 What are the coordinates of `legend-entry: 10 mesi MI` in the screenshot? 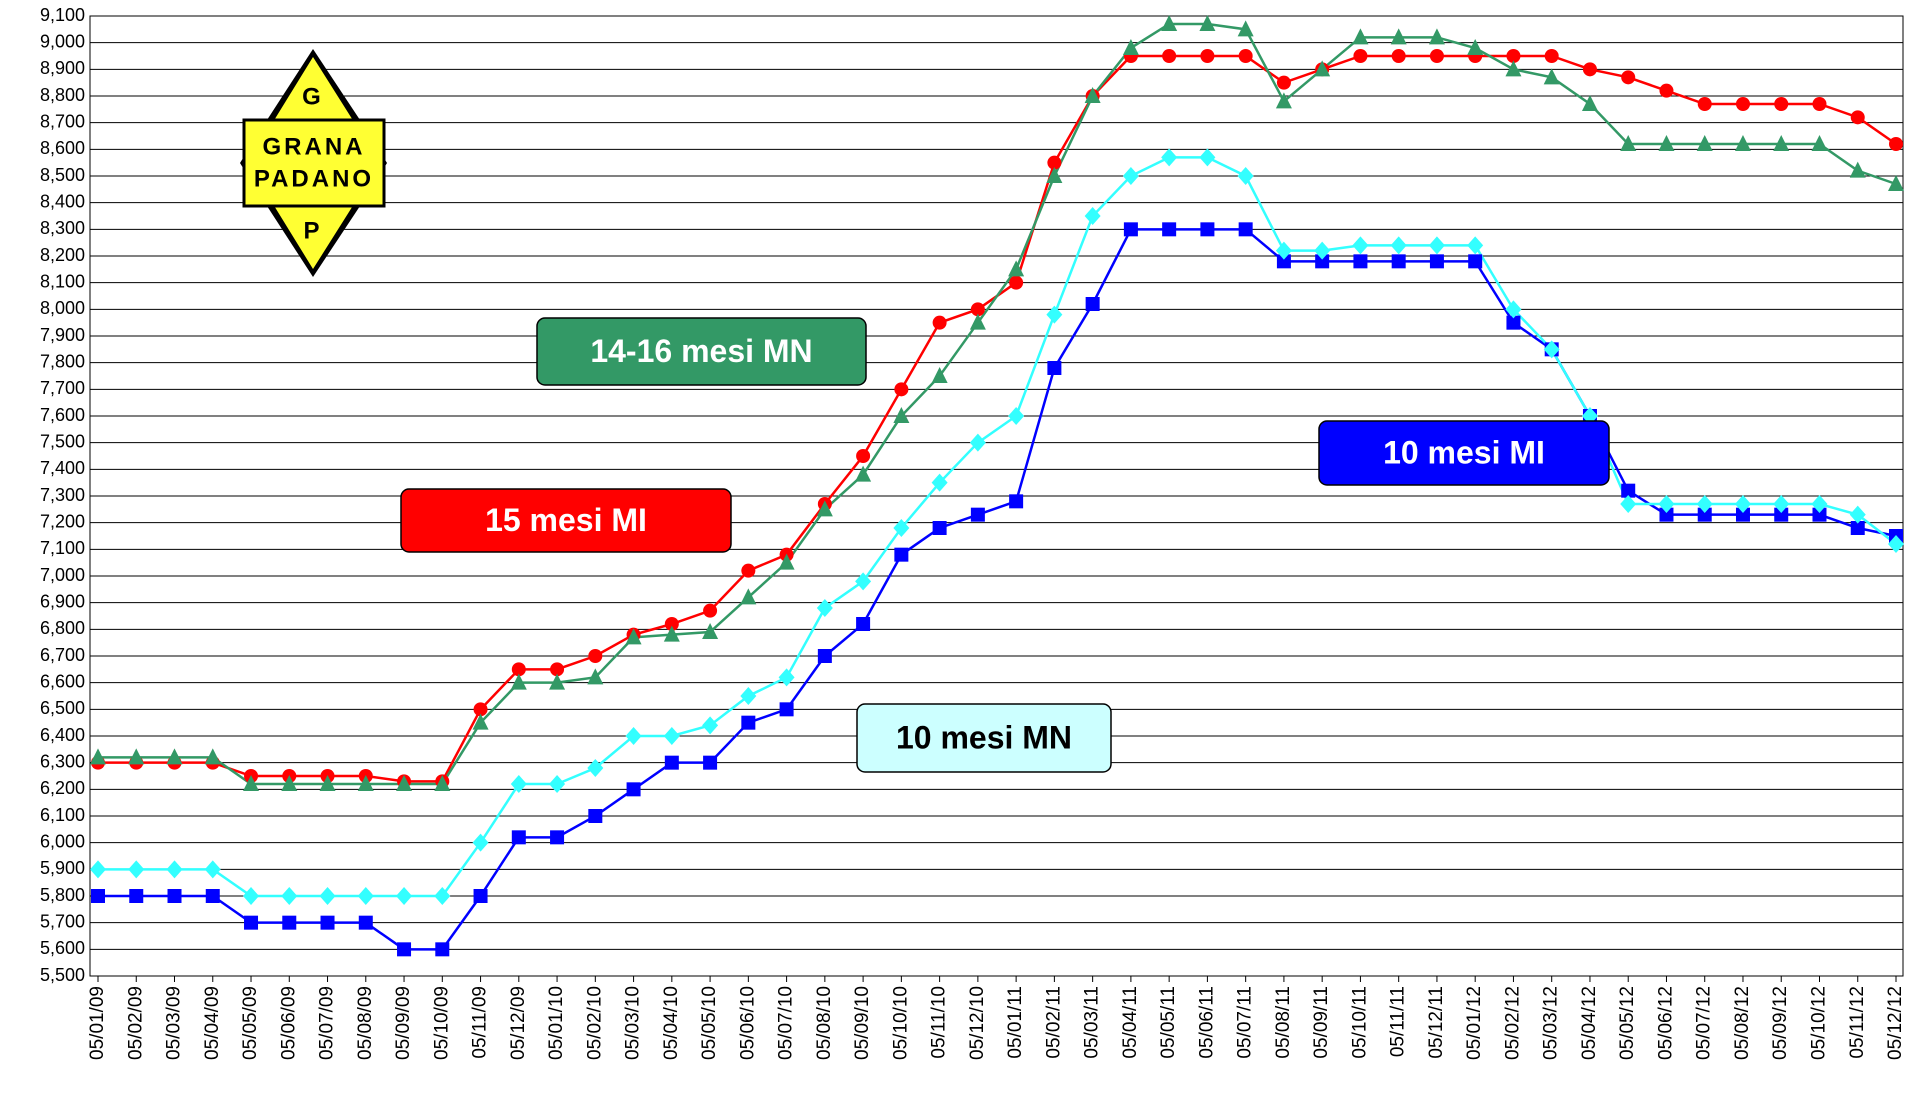 It's located at (1464, 453).